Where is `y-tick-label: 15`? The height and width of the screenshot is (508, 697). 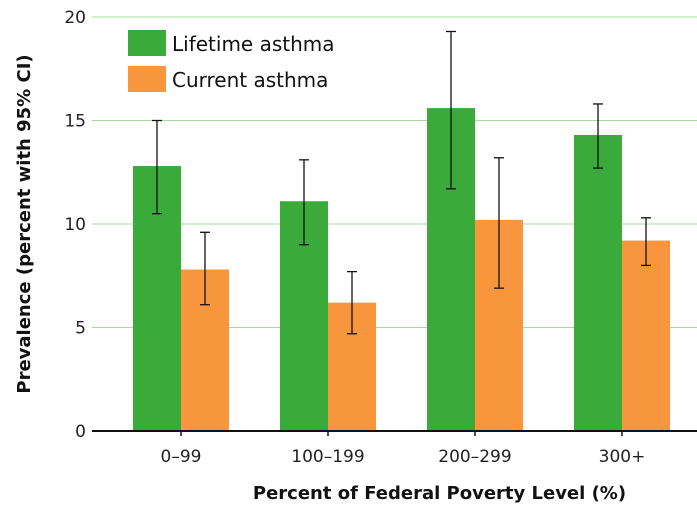
y-tick-label: 15 is located at coordinates (75, 122).